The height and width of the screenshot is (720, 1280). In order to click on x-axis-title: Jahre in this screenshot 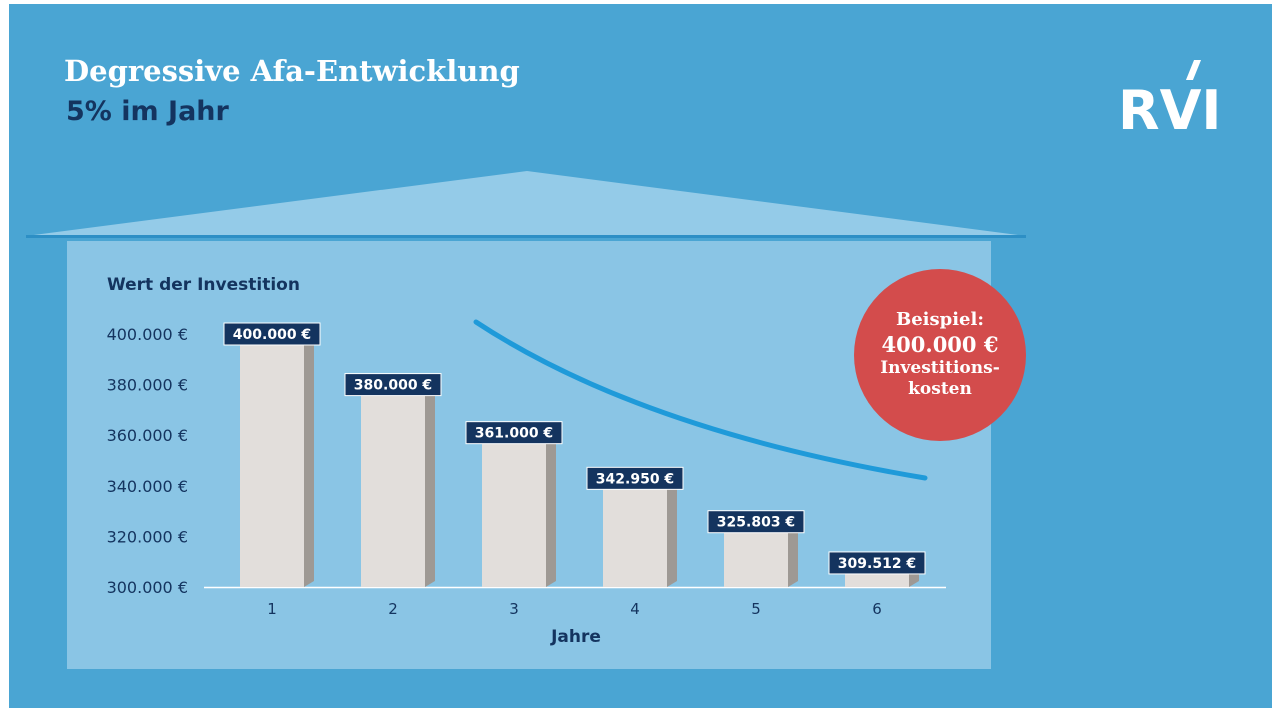, I will do `click(575, 637)`.